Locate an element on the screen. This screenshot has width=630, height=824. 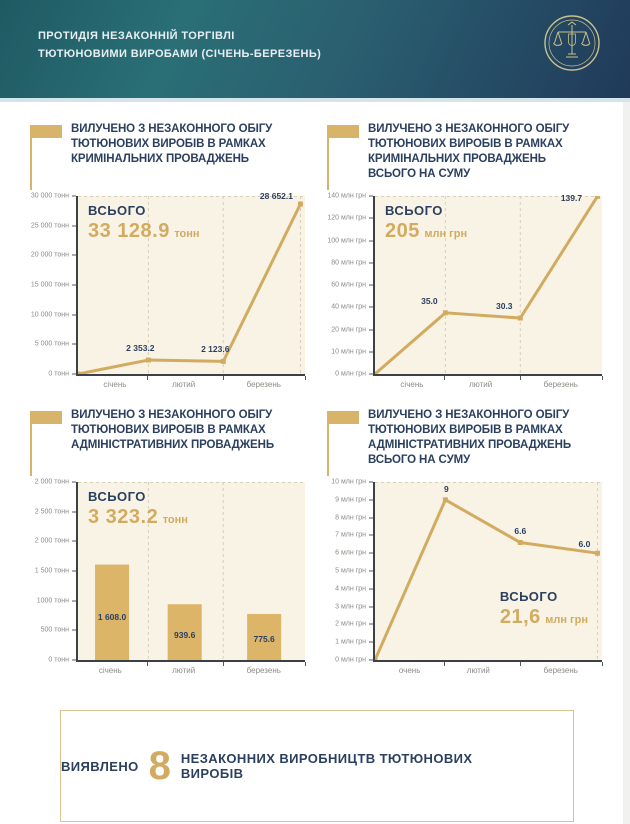
bar-value-label: 775.6 is located at coordinates (264, 639).